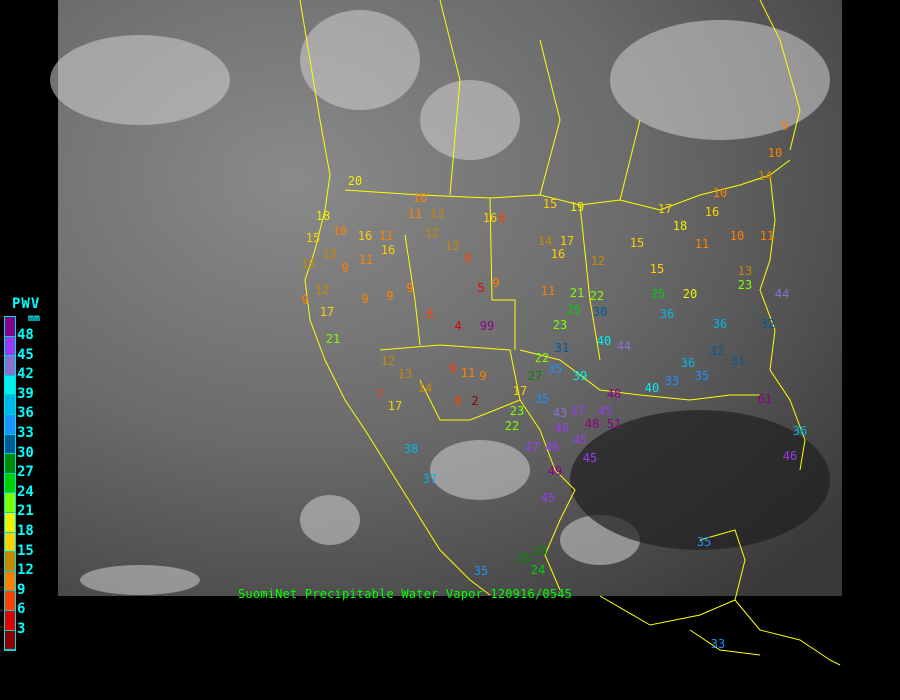 Image resolution: width=900 pixels, height=700 pixels. I want to click on legend-label: 9, so click(21, 589).